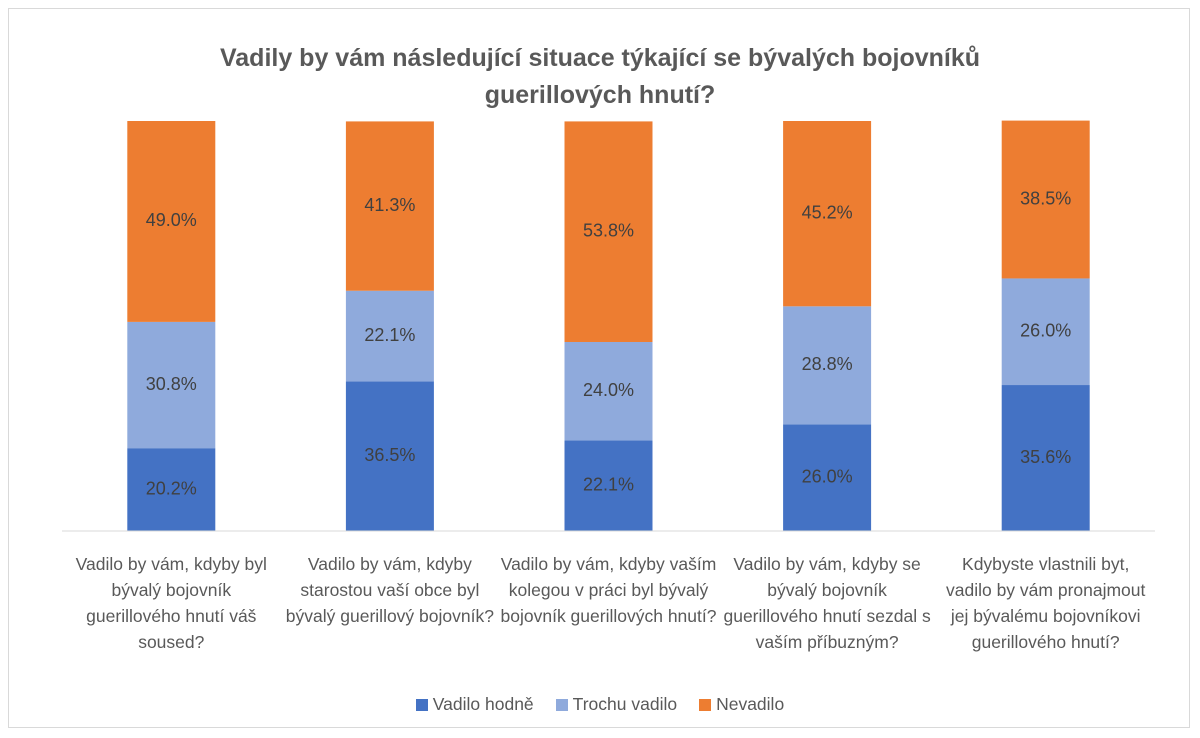  I want to click on data-label: 41.3%, so click(389, 205).